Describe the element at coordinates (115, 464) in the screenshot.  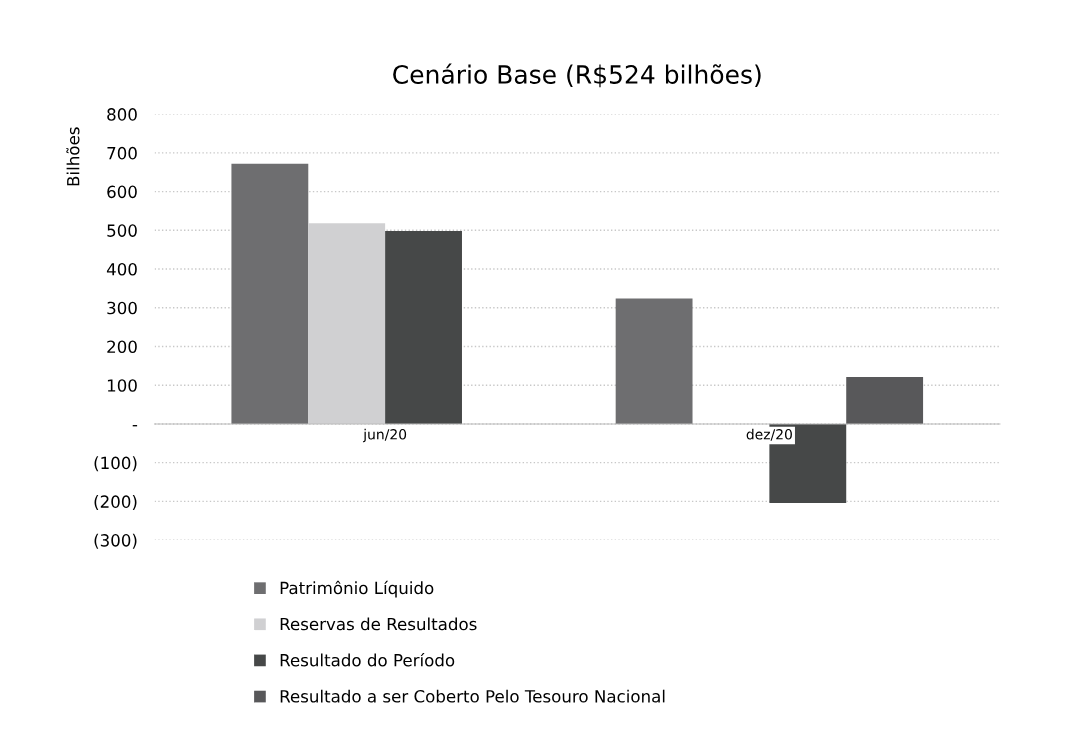
I see `y-tick-label: (100)` at that location.